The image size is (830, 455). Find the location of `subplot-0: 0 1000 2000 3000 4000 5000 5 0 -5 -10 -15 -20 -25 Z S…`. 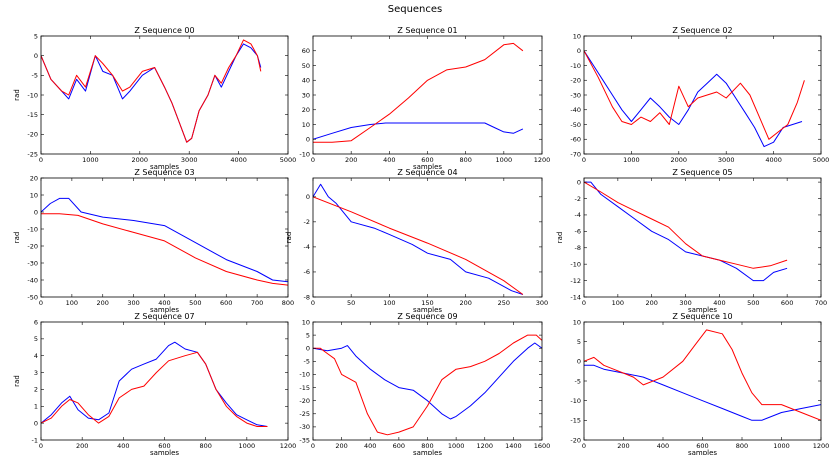

subplot-0: 0 1000 2000 3000 4000 5000 5 0 -5 -10 -15 -20 -25 Z S… is located at coordinates (154, 98).